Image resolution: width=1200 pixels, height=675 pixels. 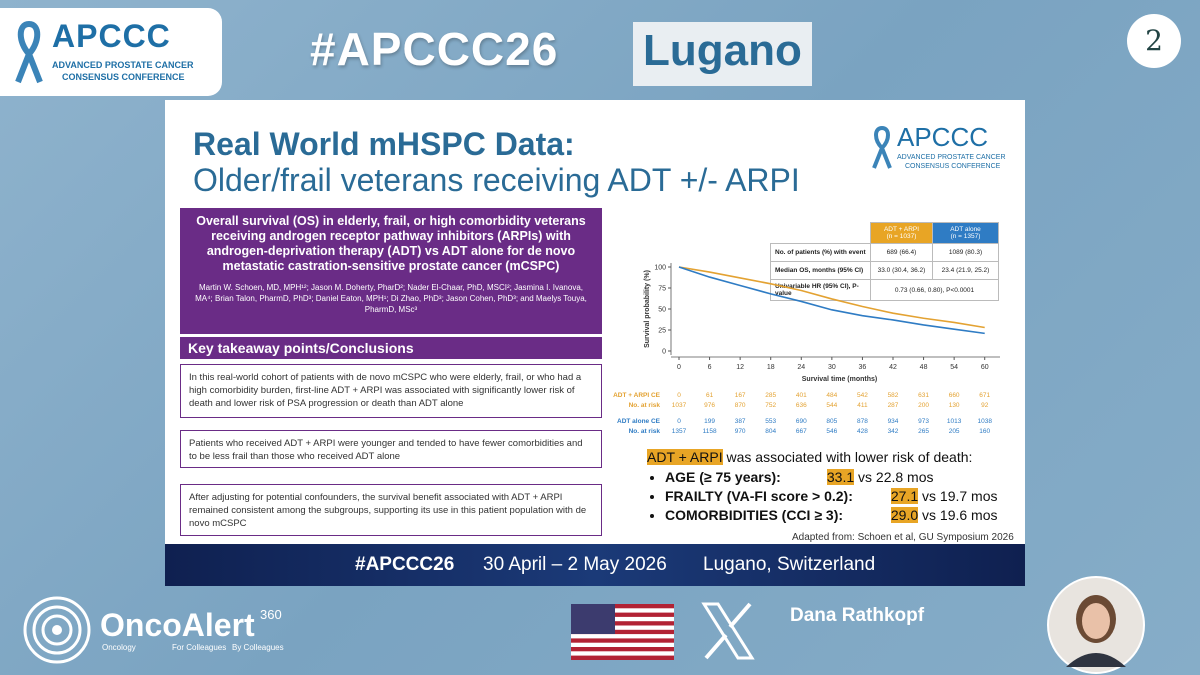 I want to click on risk-value: 671, so click(x=984, y=395).